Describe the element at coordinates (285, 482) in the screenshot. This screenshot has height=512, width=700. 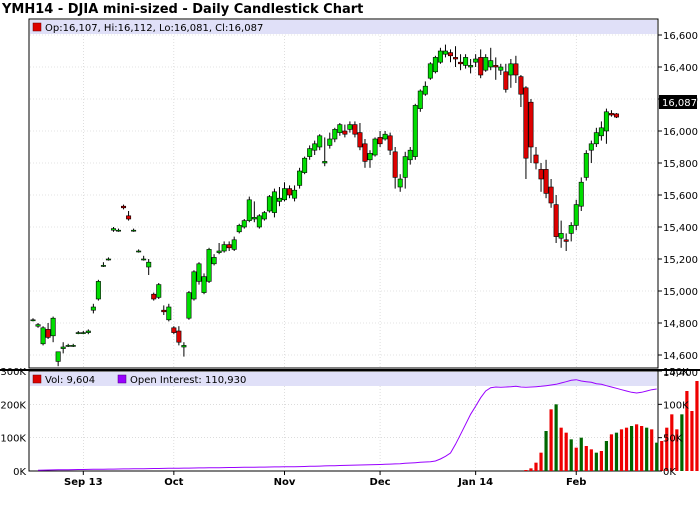
I see `x-tick-label: Nov` at that location.